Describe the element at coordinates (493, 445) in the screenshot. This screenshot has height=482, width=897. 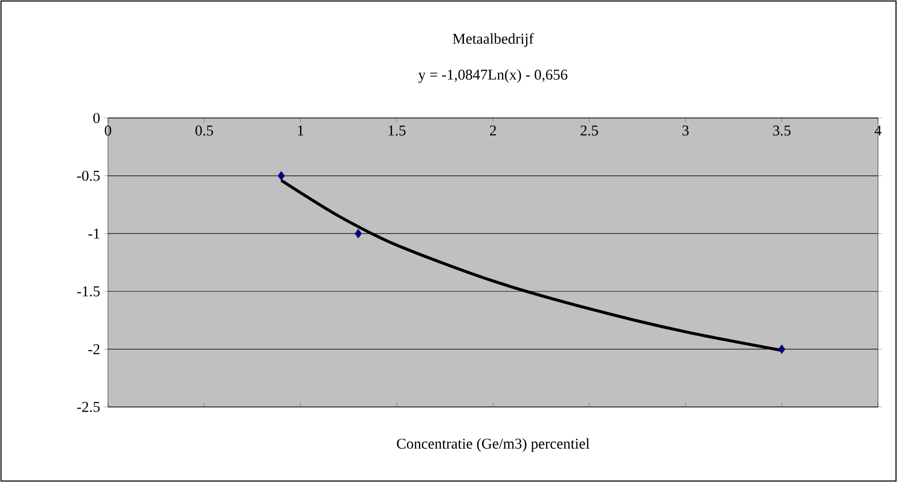
I see `x-axis-title: Concentratie (Ge/m3) percentiel` at that location.